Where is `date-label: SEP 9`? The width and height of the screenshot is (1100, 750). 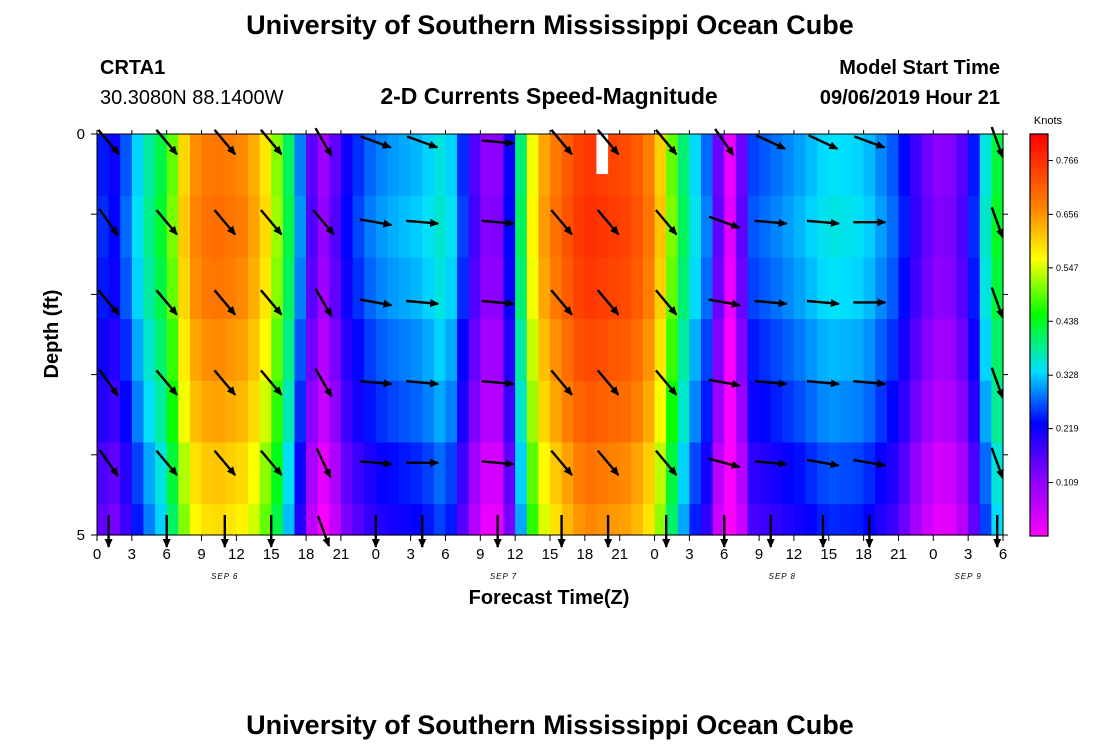
date-label: SEP 9 is located at coordinates (967, 576).